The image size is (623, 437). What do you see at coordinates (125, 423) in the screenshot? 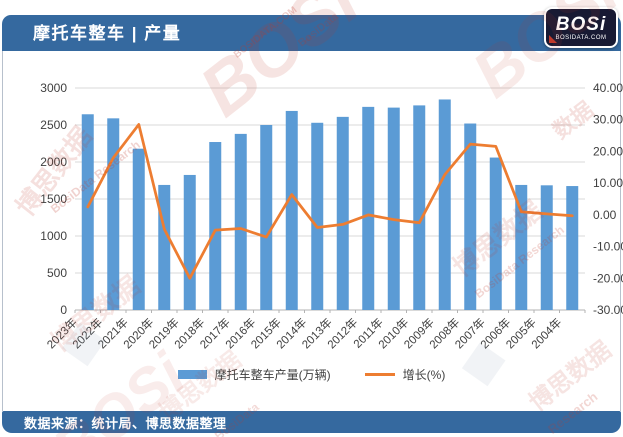
I see `data-source-note: 数据来源：统计局、博思数据整理` at bounding box center [125, 423].